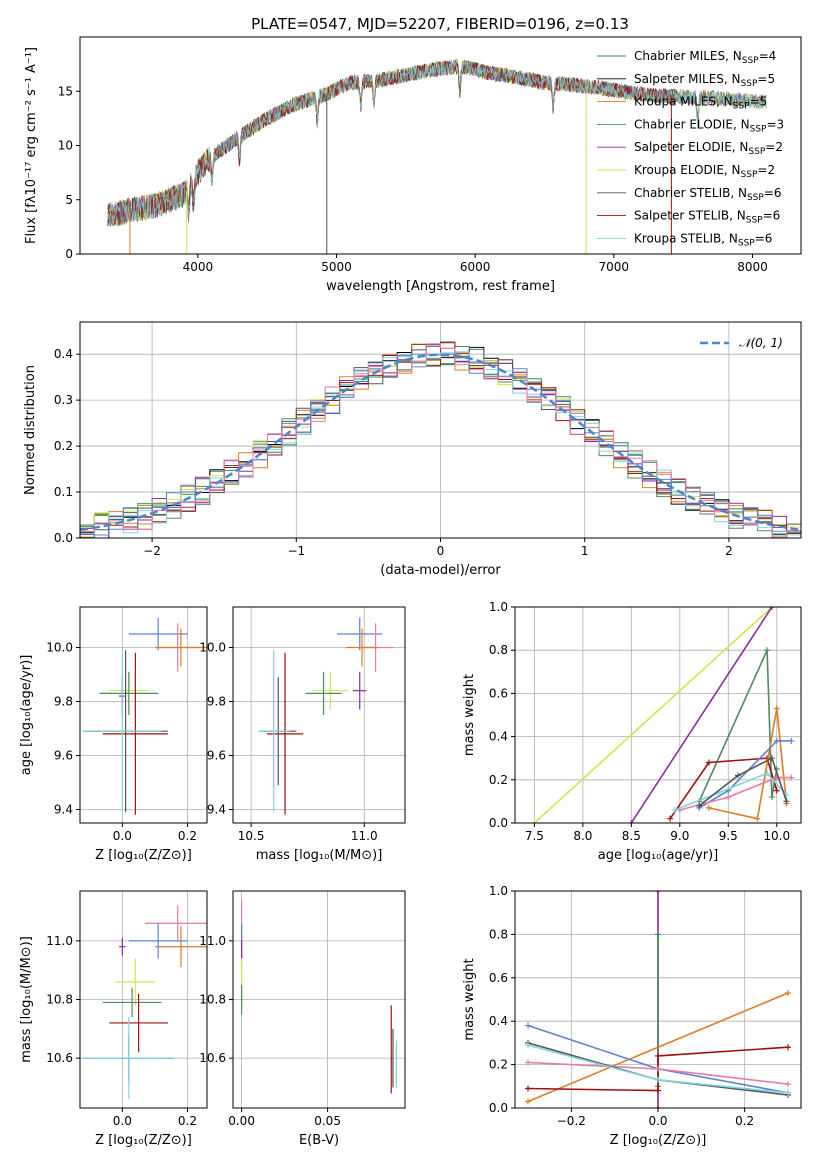 Image resolution: width=819 pixels, height=1170 pixels. I want to click on legend-entry: 𝒩(0, 1), so click(761, 343).